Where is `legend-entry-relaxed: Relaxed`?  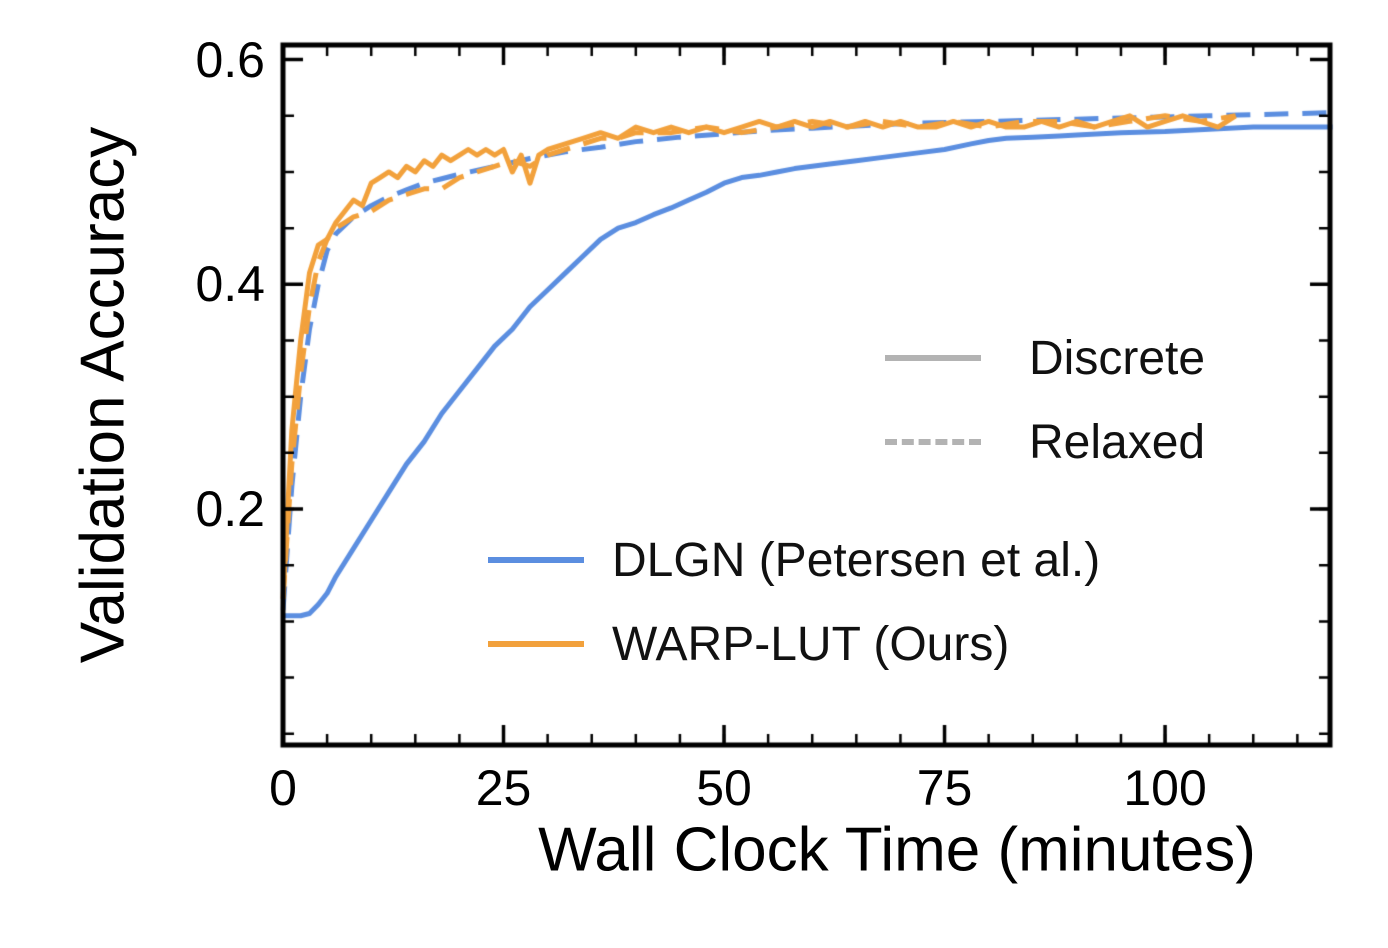 legend-entry-relaxed: Relaxed is located at coordinates (1045, 442).